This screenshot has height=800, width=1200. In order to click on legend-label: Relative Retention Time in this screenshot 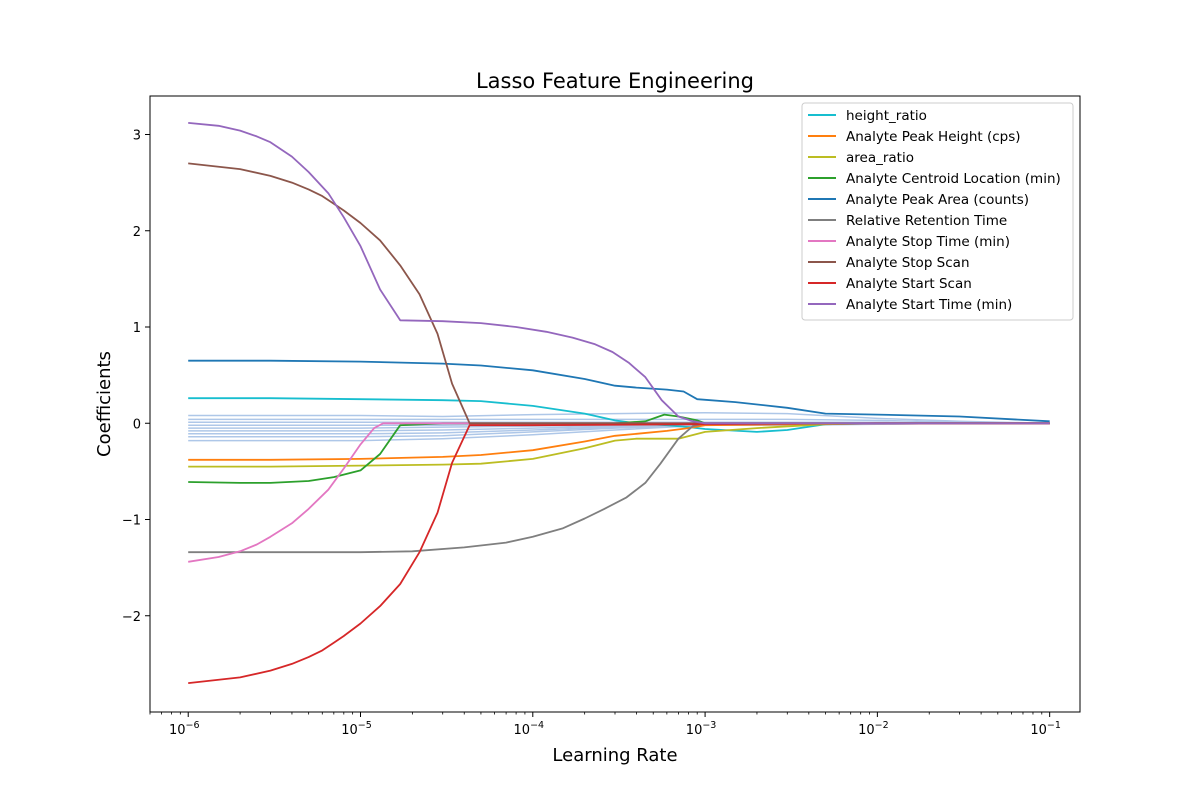, I will do `click(926, 221)`.